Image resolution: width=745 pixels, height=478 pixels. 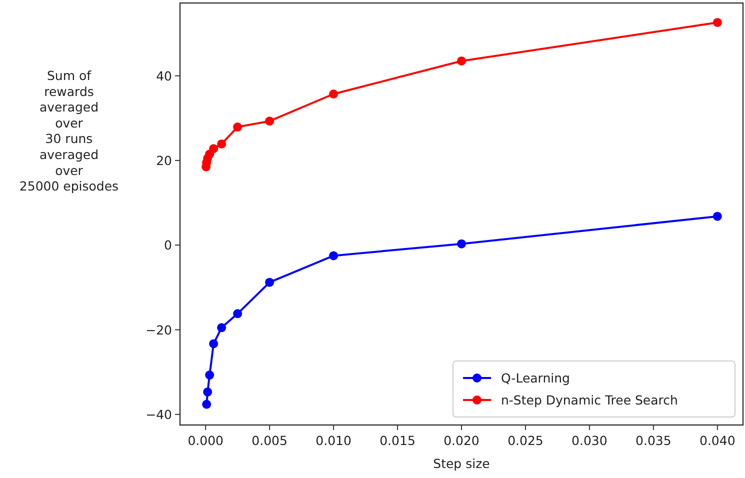 What do you see at coordinates (654, 440) in the screenshot?
I see `x-tick-label: 0.035` at bounding box center [654, 440].